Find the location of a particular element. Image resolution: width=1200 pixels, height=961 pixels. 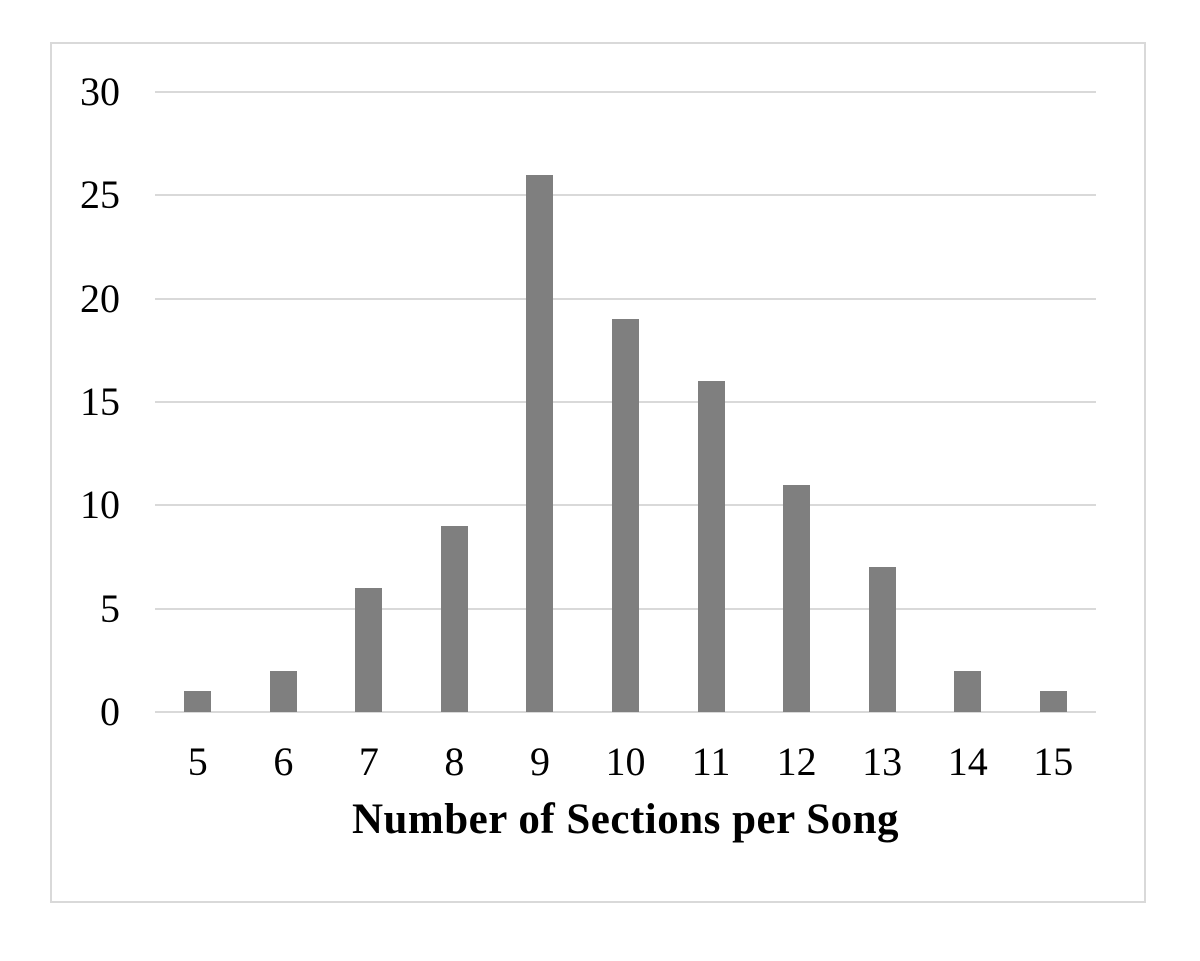

x-tick-label: 8 is located at coordinates (454, 761).